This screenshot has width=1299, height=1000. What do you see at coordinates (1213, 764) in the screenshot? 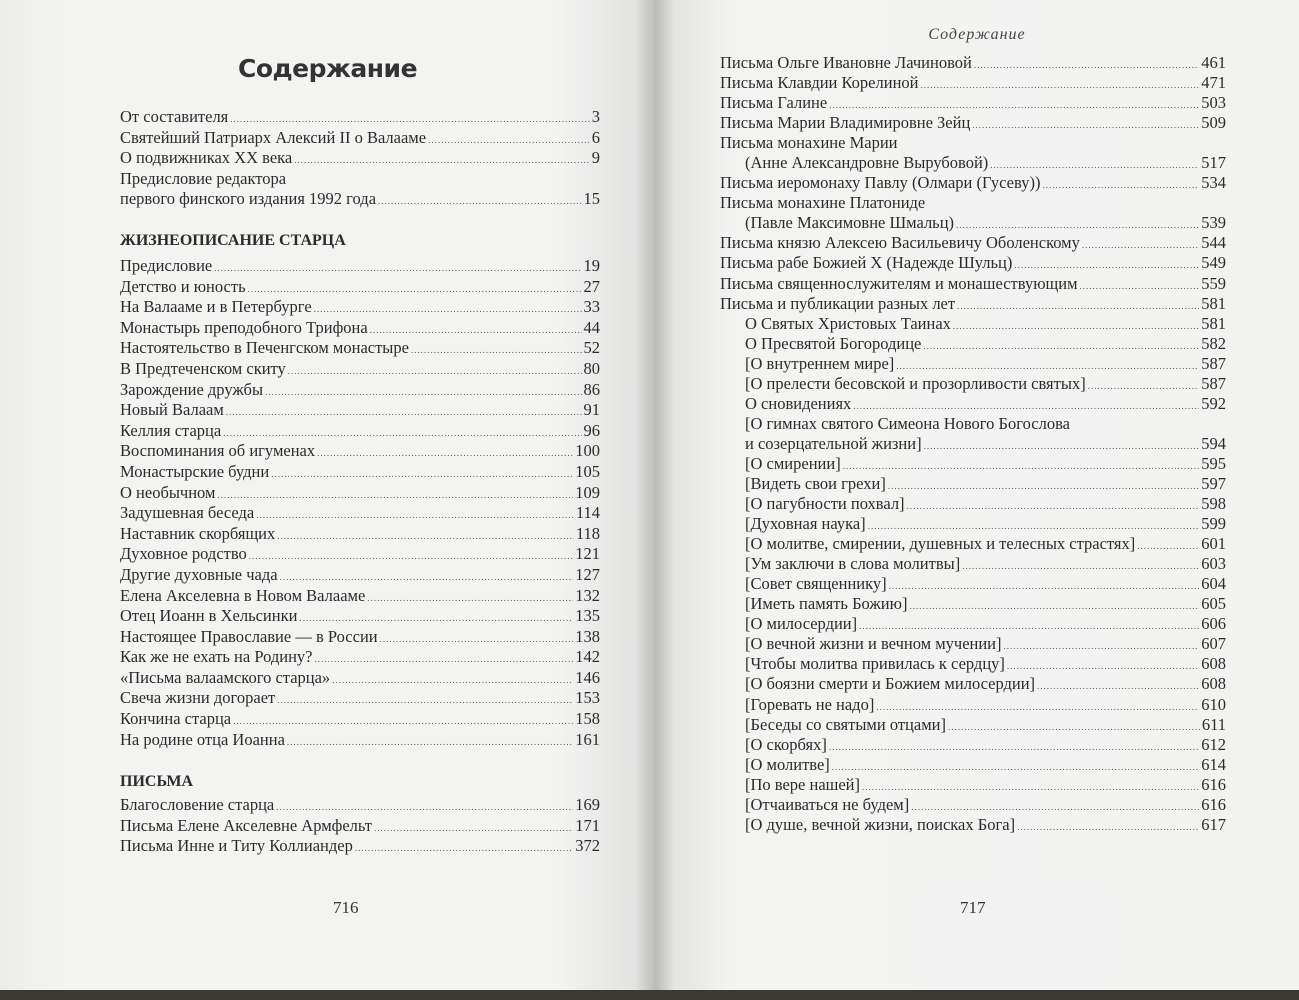
I see `entry-page: 614` at bounding box center [1213, 764].